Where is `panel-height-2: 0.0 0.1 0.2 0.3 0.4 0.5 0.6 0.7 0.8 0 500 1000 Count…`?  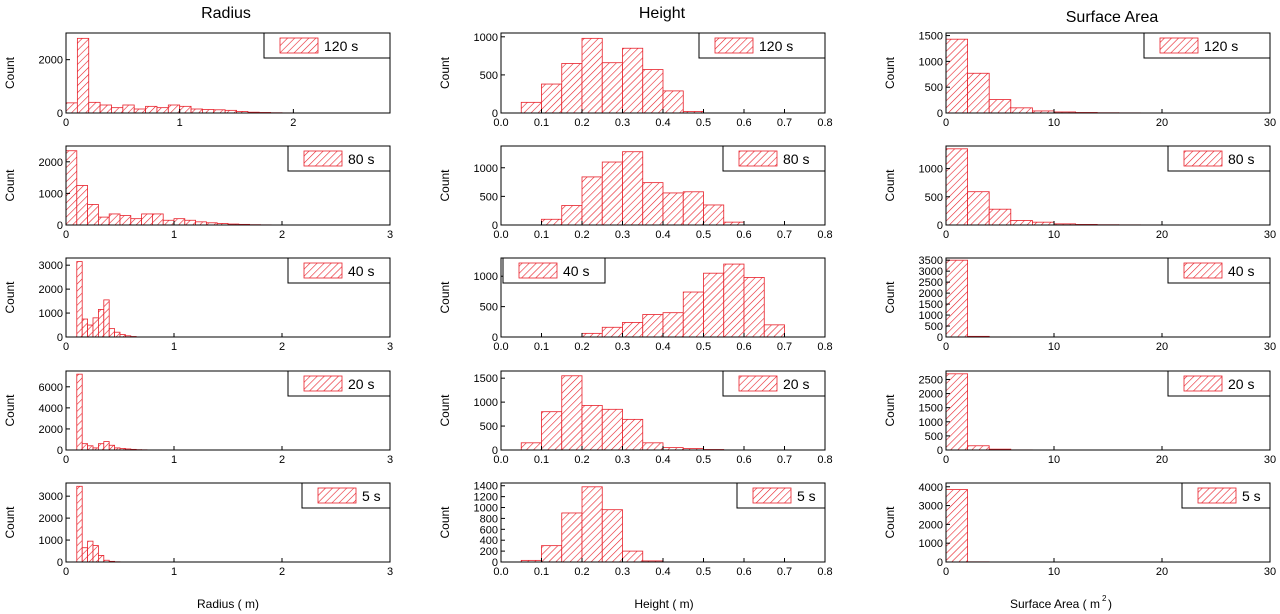 panel-height-2: 0.0 0.1 0.2 0.3 0.4 0.5 0.6 0.7 0.8 0 500 1000 Count… is located at coordinates (635, 193).